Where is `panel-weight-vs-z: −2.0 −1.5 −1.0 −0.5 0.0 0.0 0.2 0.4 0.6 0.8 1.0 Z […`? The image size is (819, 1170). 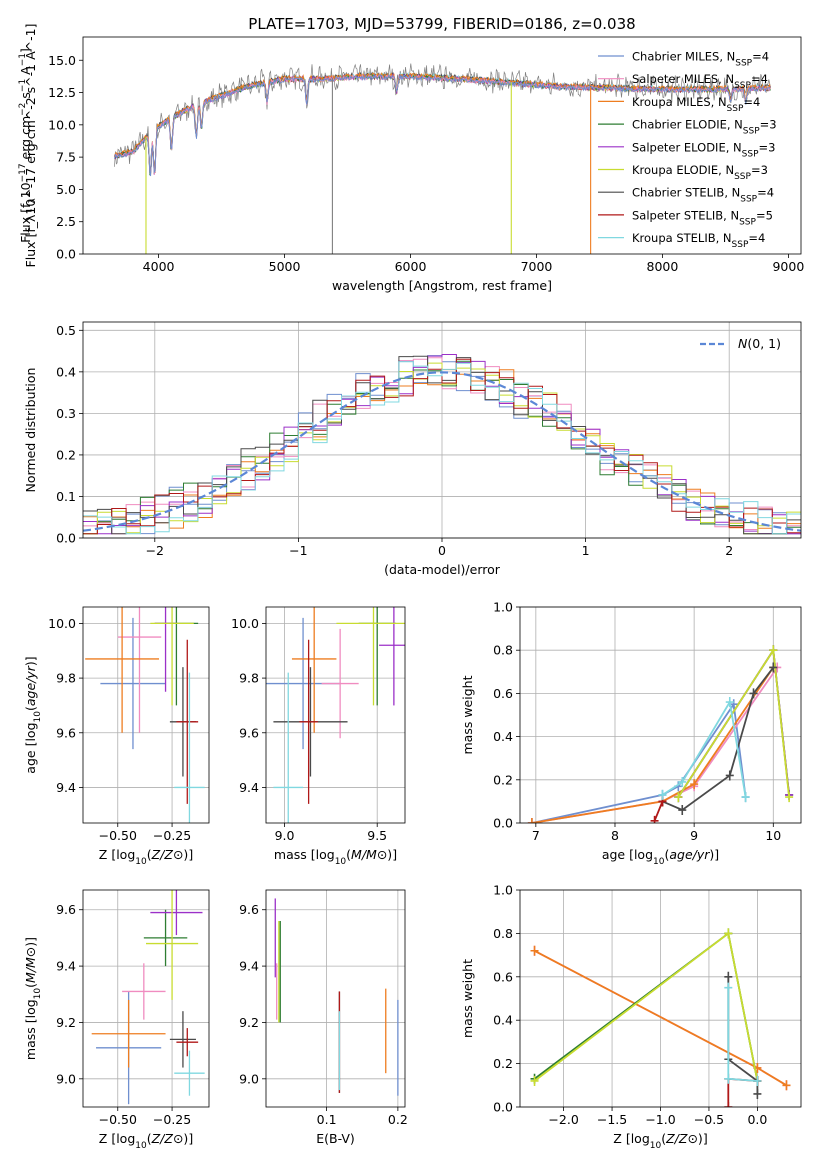 panel-weight-vs-z: −2.0 −1.5 −1.0 −0.5 0.0 0.0 0.2 0.4 0.6 0.8 1.0 Z [… is located at coordinates (631, 1017).